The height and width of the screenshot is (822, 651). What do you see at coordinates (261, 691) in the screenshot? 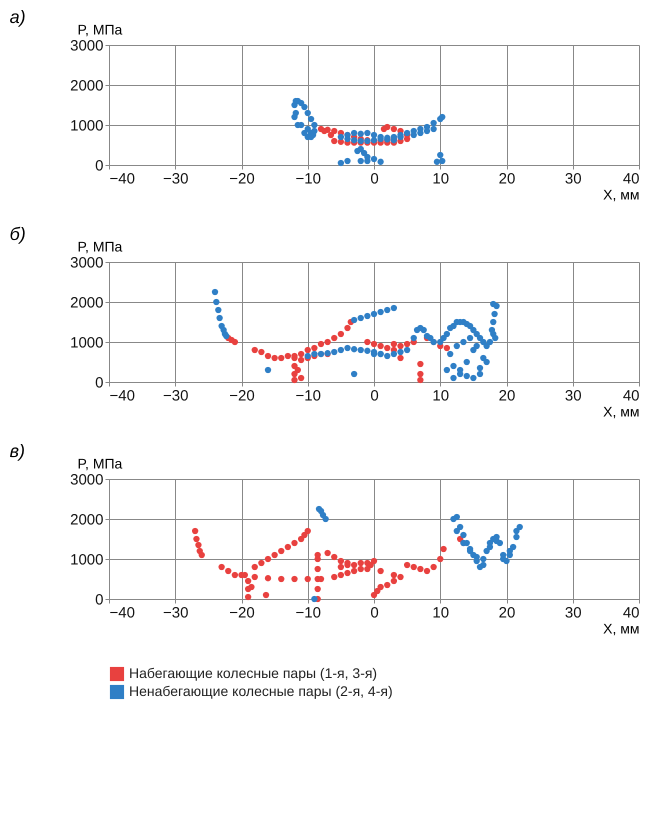
I see `legend-label: Ненабегающие колесные пары (2-я, 4-я)` at bounding box center [261, 691].